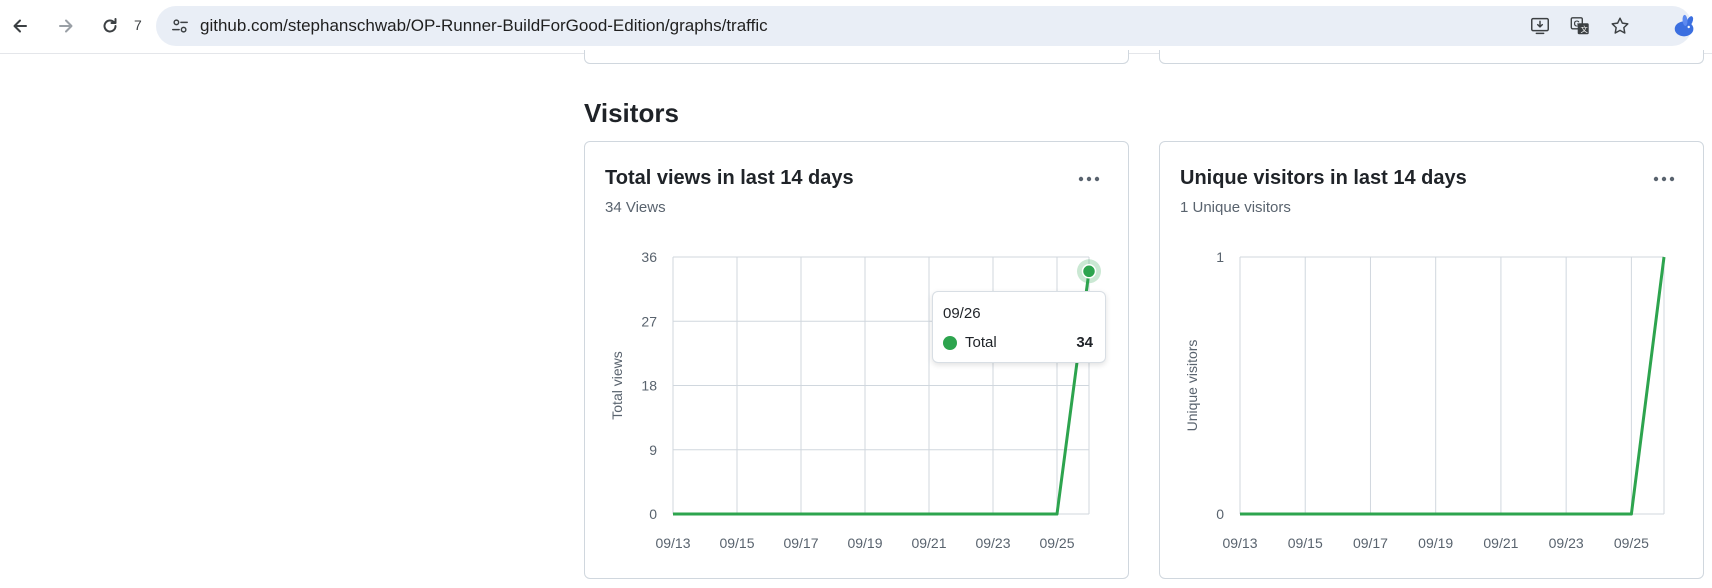 This screenshot has width=1712, height=588. I want to click on bookmark-star-icon, so click(1620, 26).